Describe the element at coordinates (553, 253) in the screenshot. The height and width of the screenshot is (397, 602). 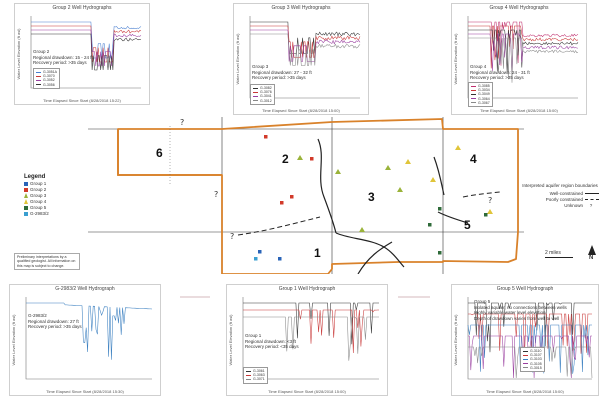
I see `scale-label: 2 miles` at that location.